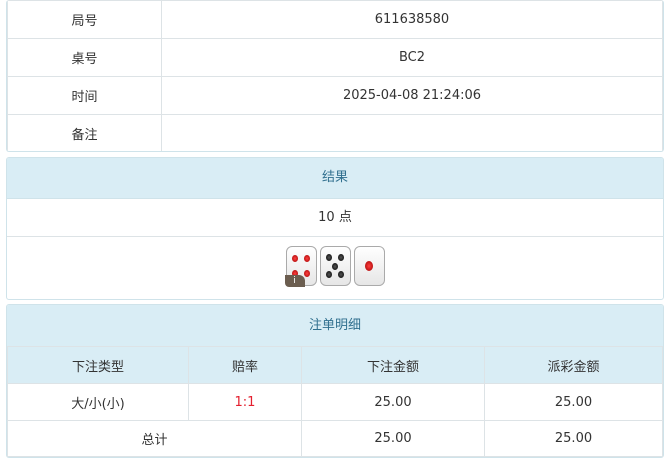 Image resolution: width=666 pixels, height=458 pixels. I want to click on result-points: 10 点, so click(335, 218).